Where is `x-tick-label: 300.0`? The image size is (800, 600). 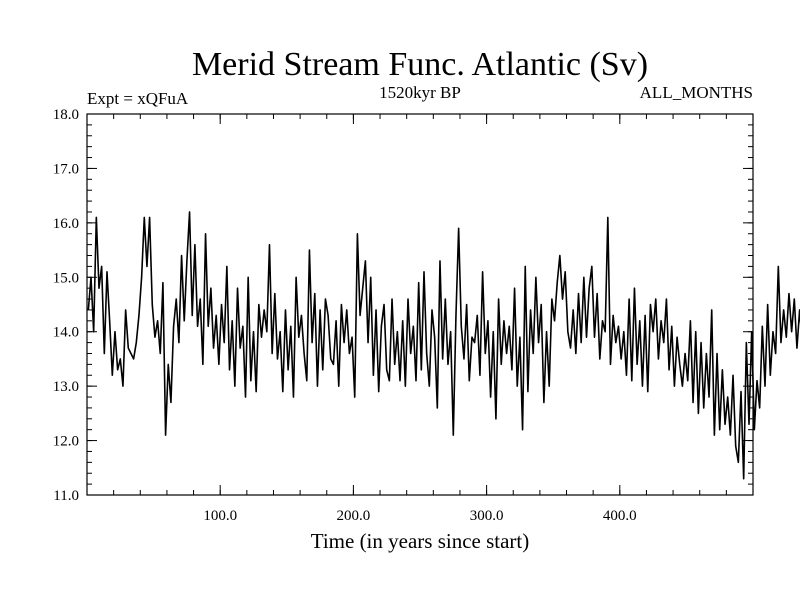
x-tick-label: 300.0 is located at coordinates (487, 516).